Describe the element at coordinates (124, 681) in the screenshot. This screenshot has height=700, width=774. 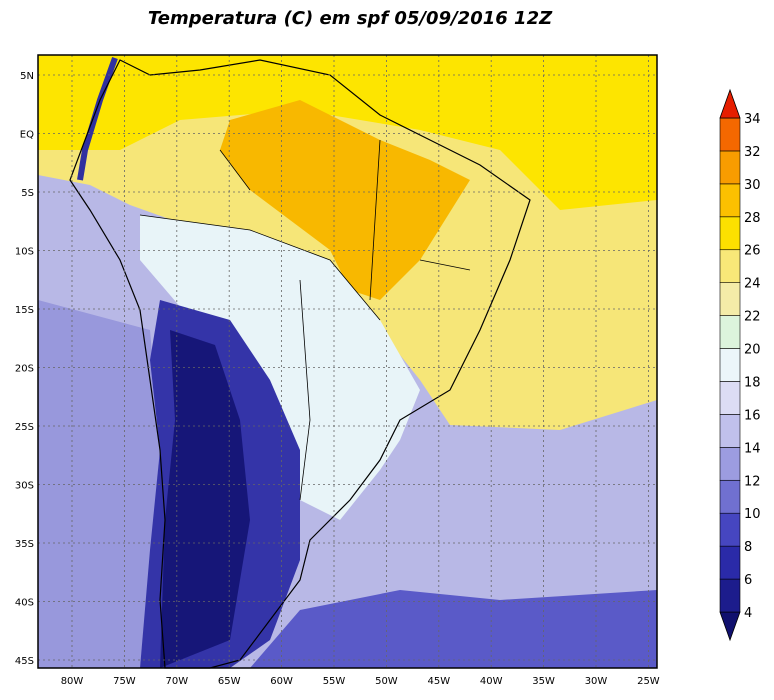
I see `lon-label: 75W` at that location.